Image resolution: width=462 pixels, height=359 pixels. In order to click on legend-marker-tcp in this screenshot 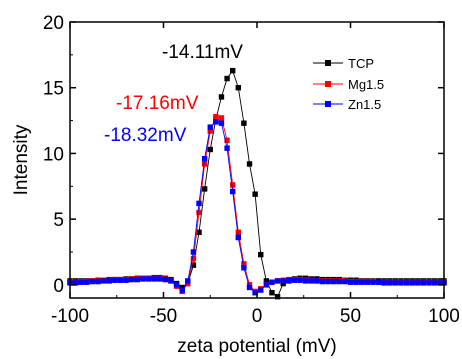, I will do `click(328, 63)`.